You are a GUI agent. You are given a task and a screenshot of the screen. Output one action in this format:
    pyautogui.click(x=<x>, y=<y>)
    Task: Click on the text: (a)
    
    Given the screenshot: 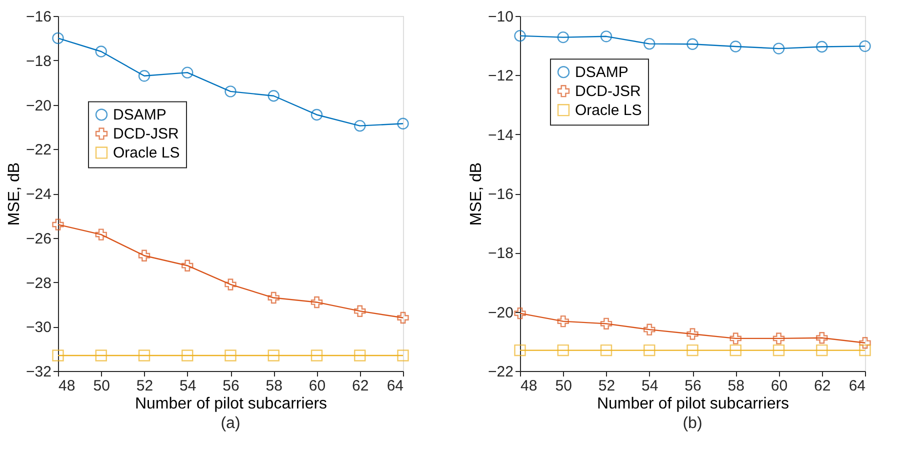 What is the action you would take?
    pyautogui.click(x=230, y=423)
    